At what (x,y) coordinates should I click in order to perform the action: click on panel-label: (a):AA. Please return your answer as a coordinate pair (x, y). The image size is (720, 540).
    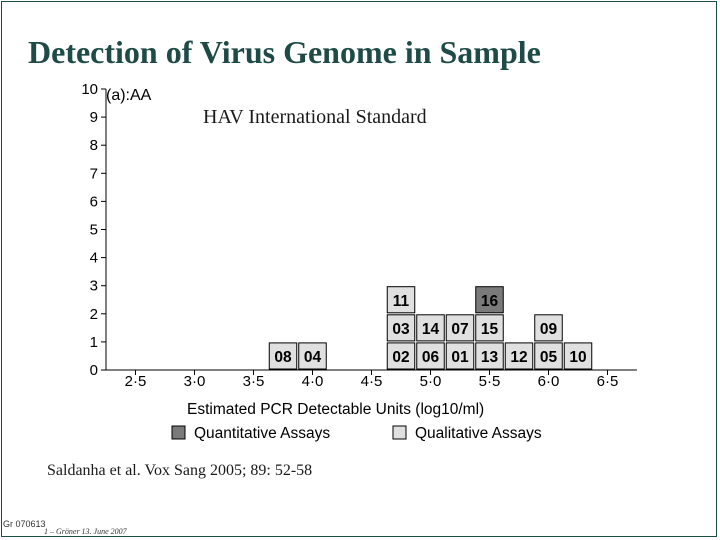
    Looking at the image, I should click on (129, 95).